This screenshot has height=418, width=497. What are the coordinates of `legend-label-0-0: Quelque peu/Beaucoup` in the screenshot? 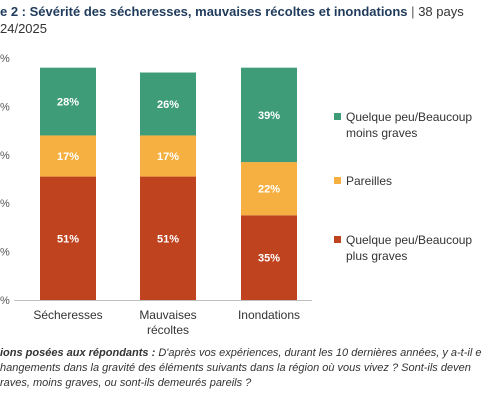 It's located at (409, 117).